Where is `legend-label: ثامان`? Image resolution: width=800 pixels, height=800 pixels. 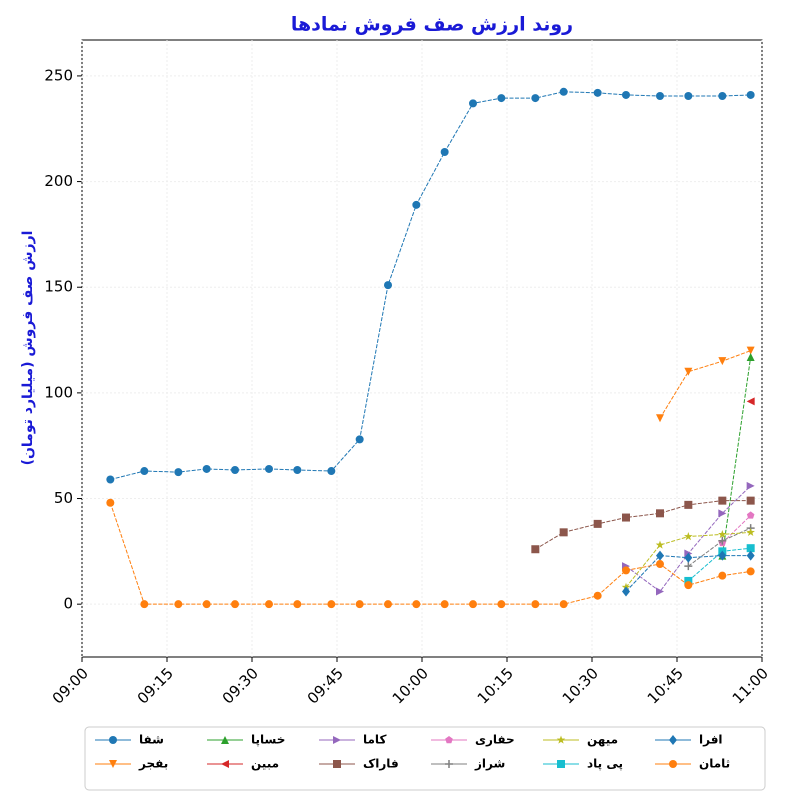
legend-label: ثامان is located at coordinates (714, 764).